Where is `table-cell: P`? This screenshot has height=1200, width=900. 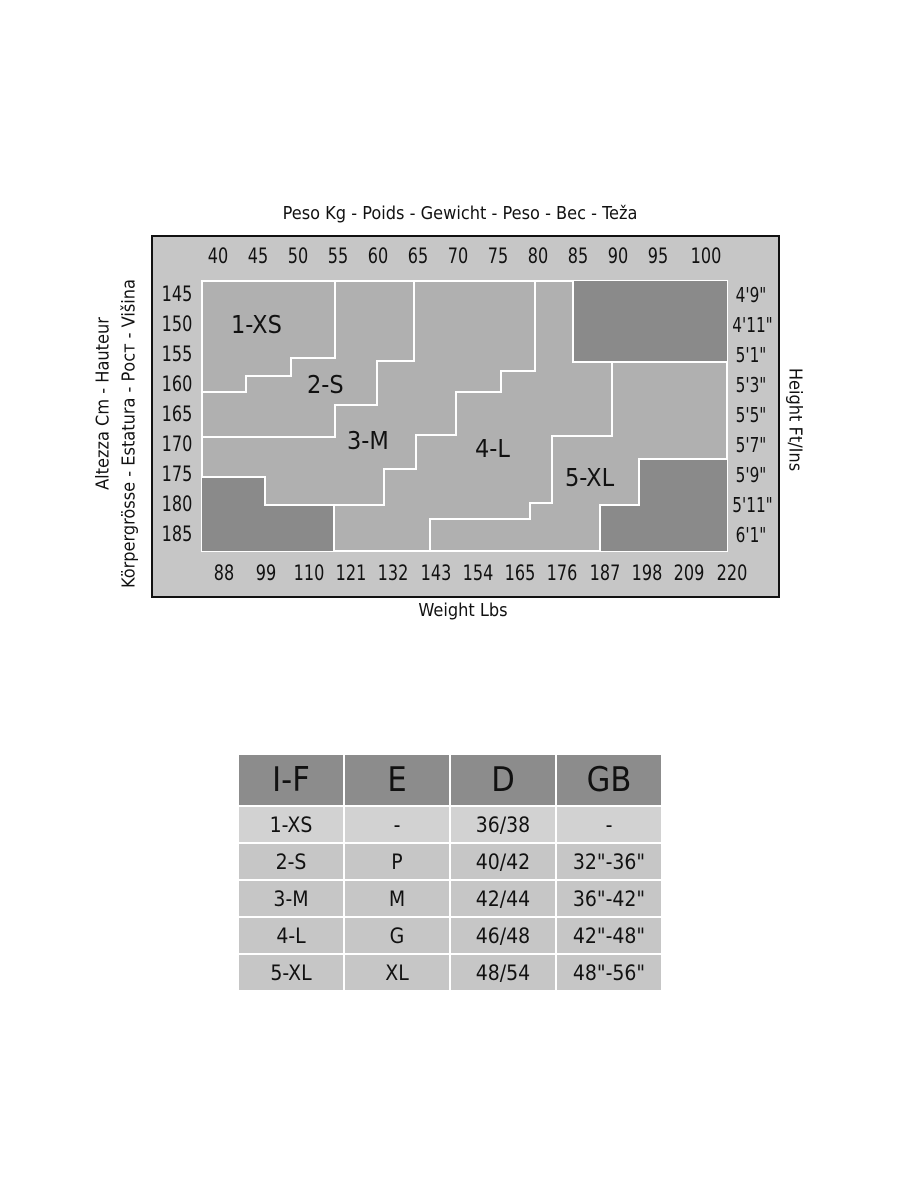 table-cell: P is located at coordinates (397, 861).